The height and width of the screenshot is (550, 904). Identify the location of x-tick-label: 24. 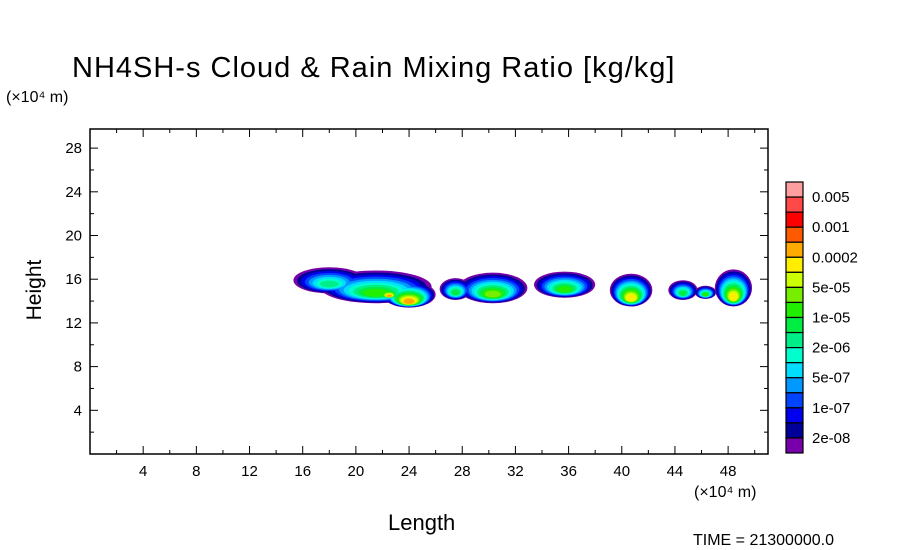
(409, 471).